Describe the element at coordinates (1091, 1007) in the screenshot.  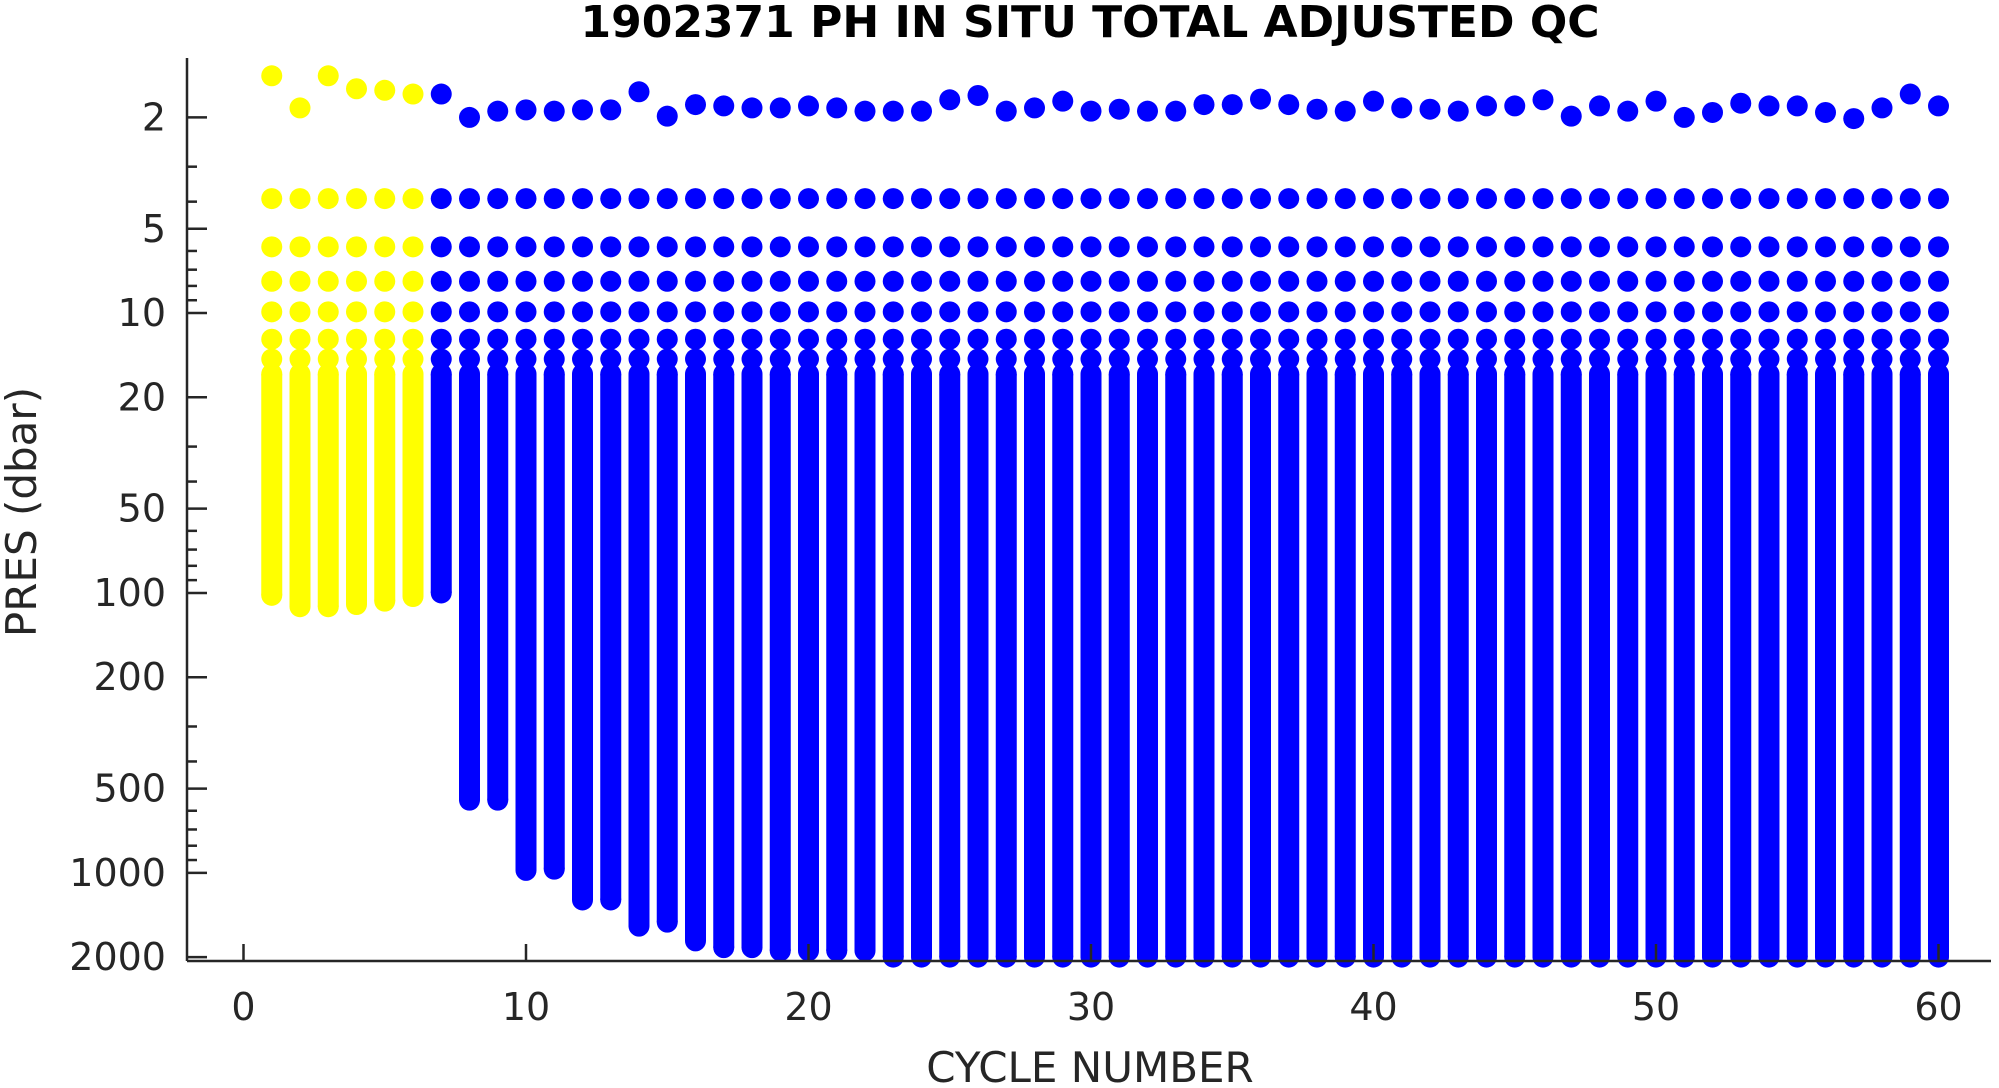
I see `x-tick-label: 30` at that location.